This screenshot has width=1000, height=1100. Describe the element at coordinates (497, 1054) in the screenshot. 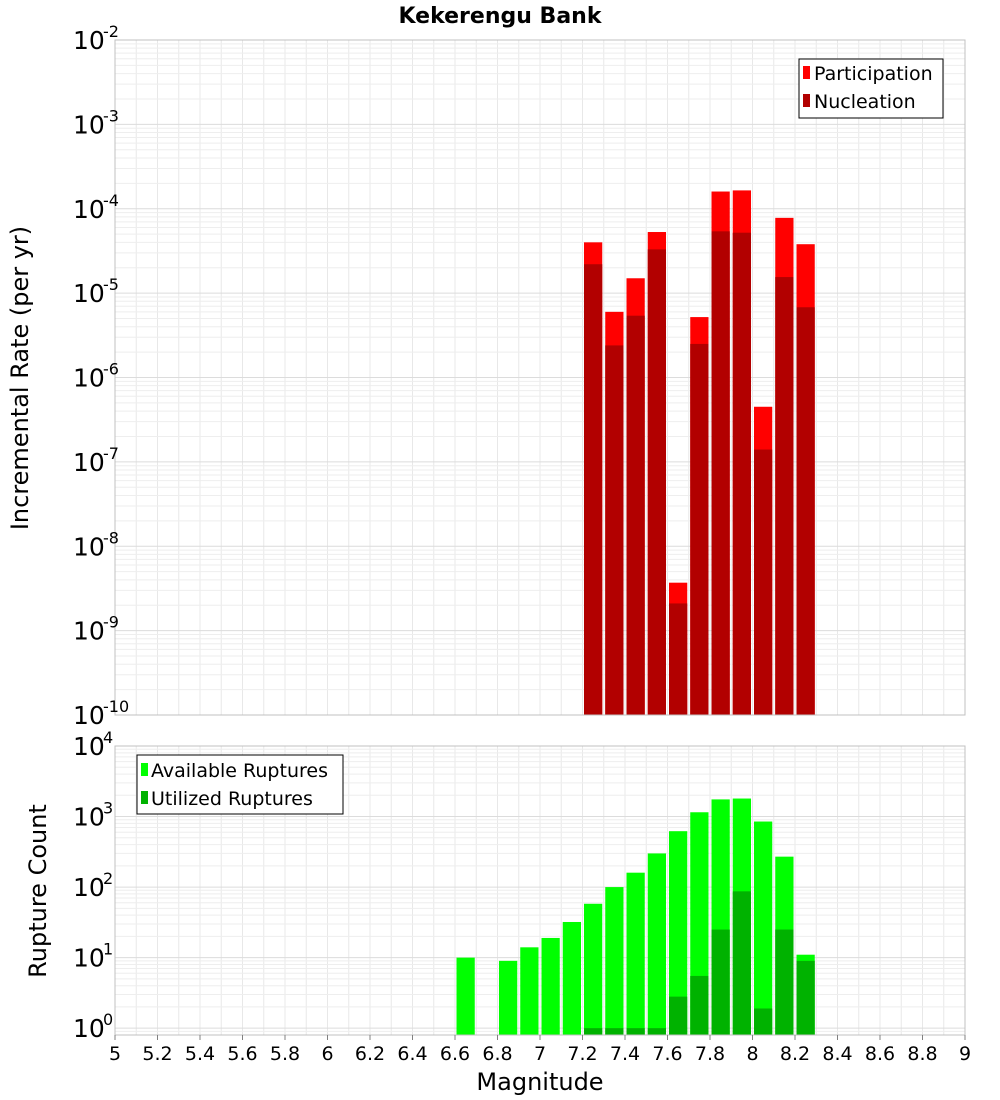

I see `x-tick-label: 6.8` at that location.